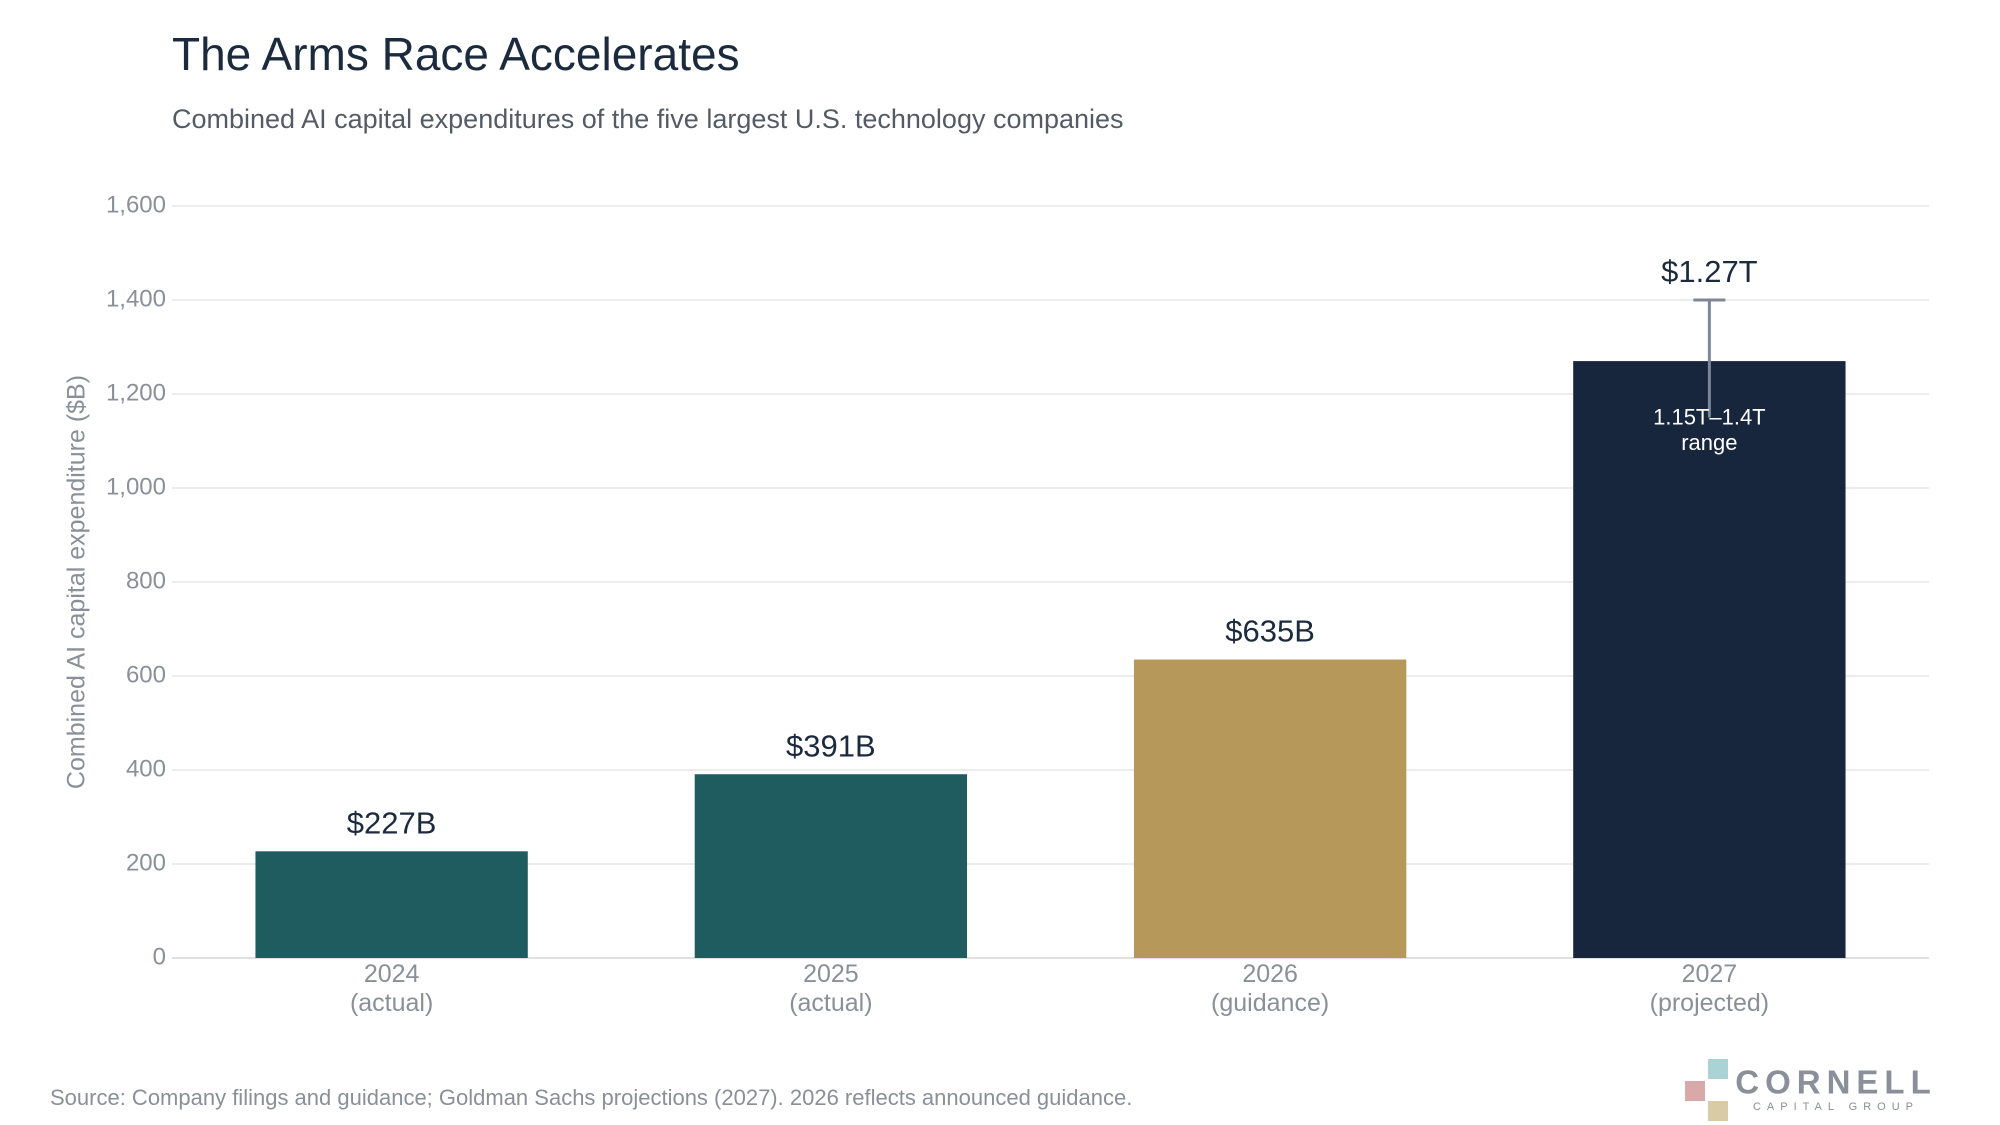 The image size is (2000, 1125). I want to click on y-tick-label: 200, so click(146, 862).